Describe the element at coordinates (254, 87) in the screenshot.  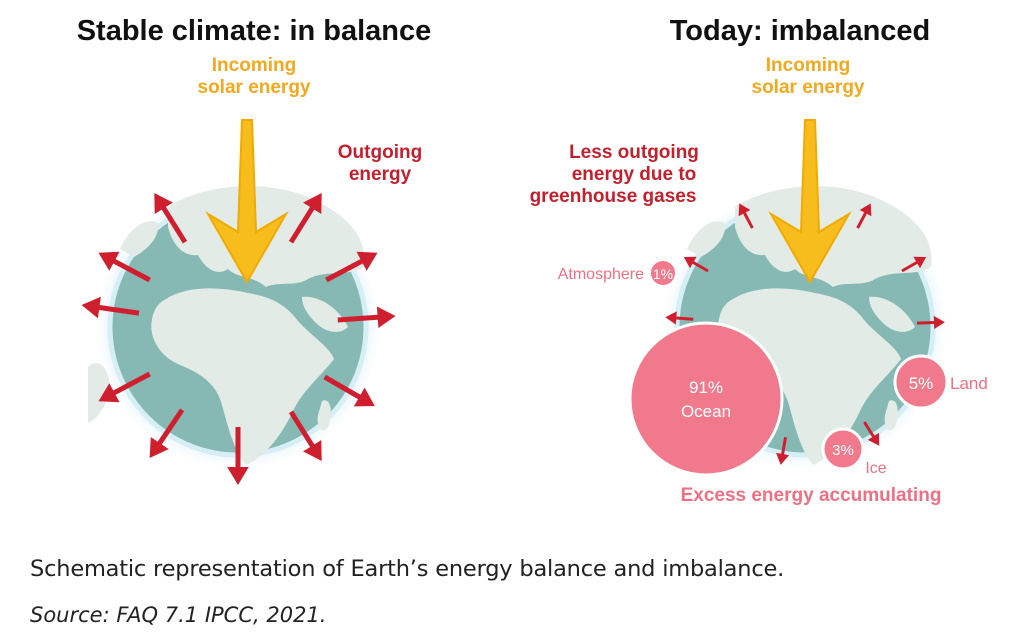
I see `left-incoming-label-2: solar energy` at that location.